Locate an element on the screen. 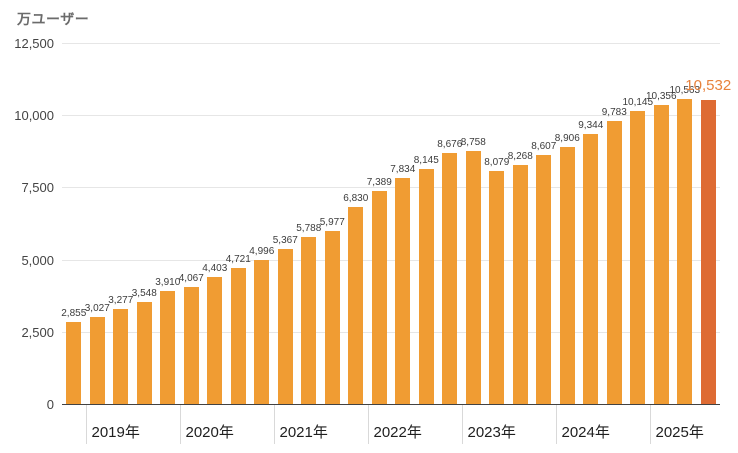  bar-value-label: 10,145 is located at coordinates (638, 103).